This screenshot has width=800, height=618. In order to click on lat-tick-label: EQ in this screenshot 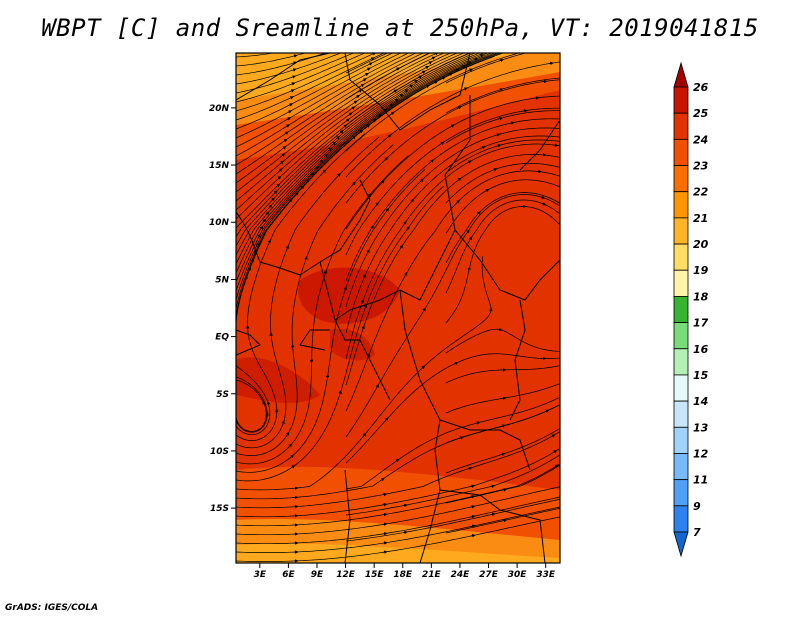, I will do `click(222, 338)`.